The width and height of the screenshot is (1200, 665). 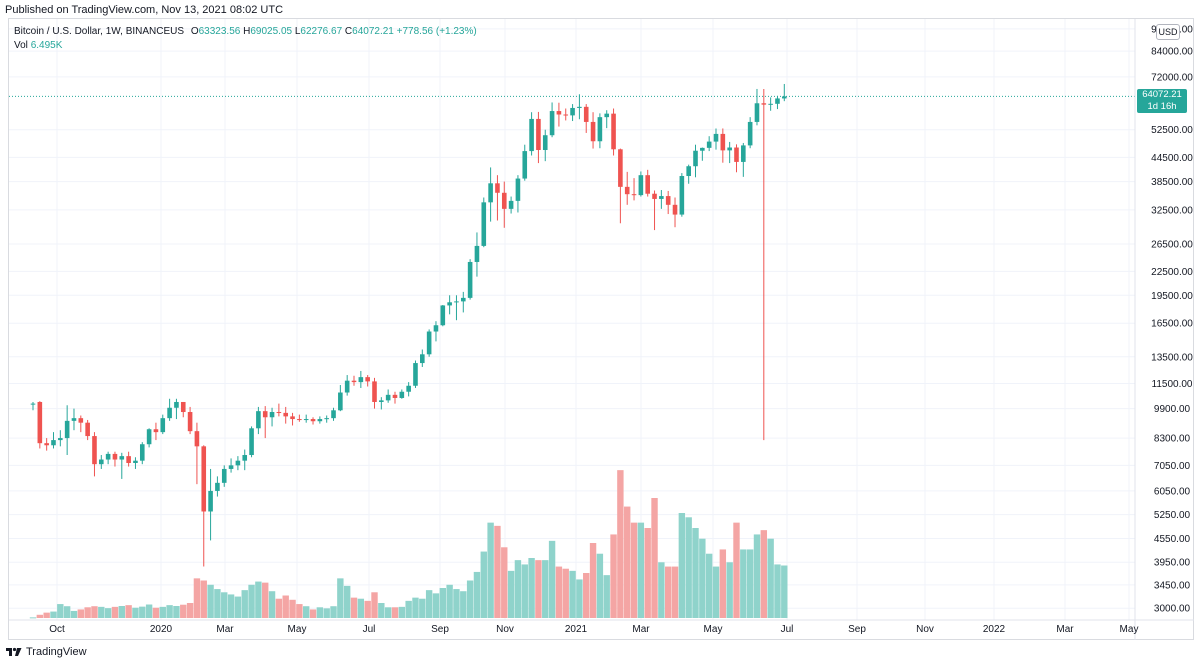 I want to click on y-tick-label: 19500.00, so click(x=1172, y=296).